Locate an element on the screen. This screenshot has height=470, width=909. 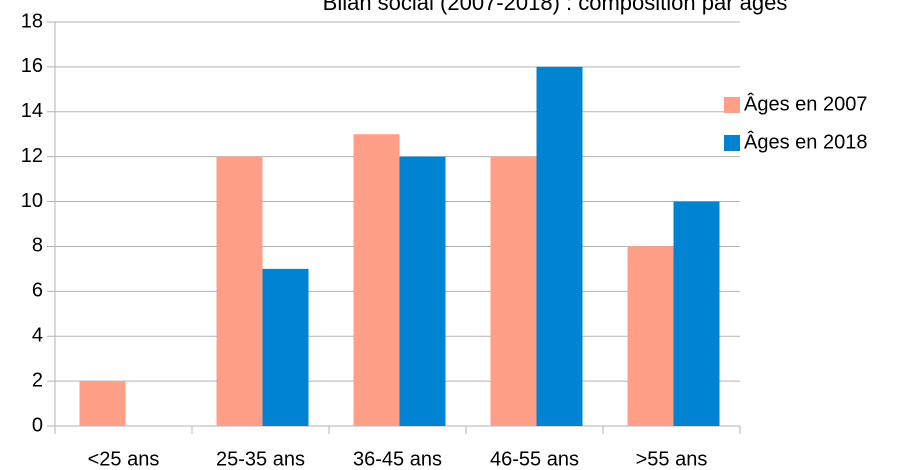
x-tick-label: 25-35 ans is located at coordinates (260, 459).